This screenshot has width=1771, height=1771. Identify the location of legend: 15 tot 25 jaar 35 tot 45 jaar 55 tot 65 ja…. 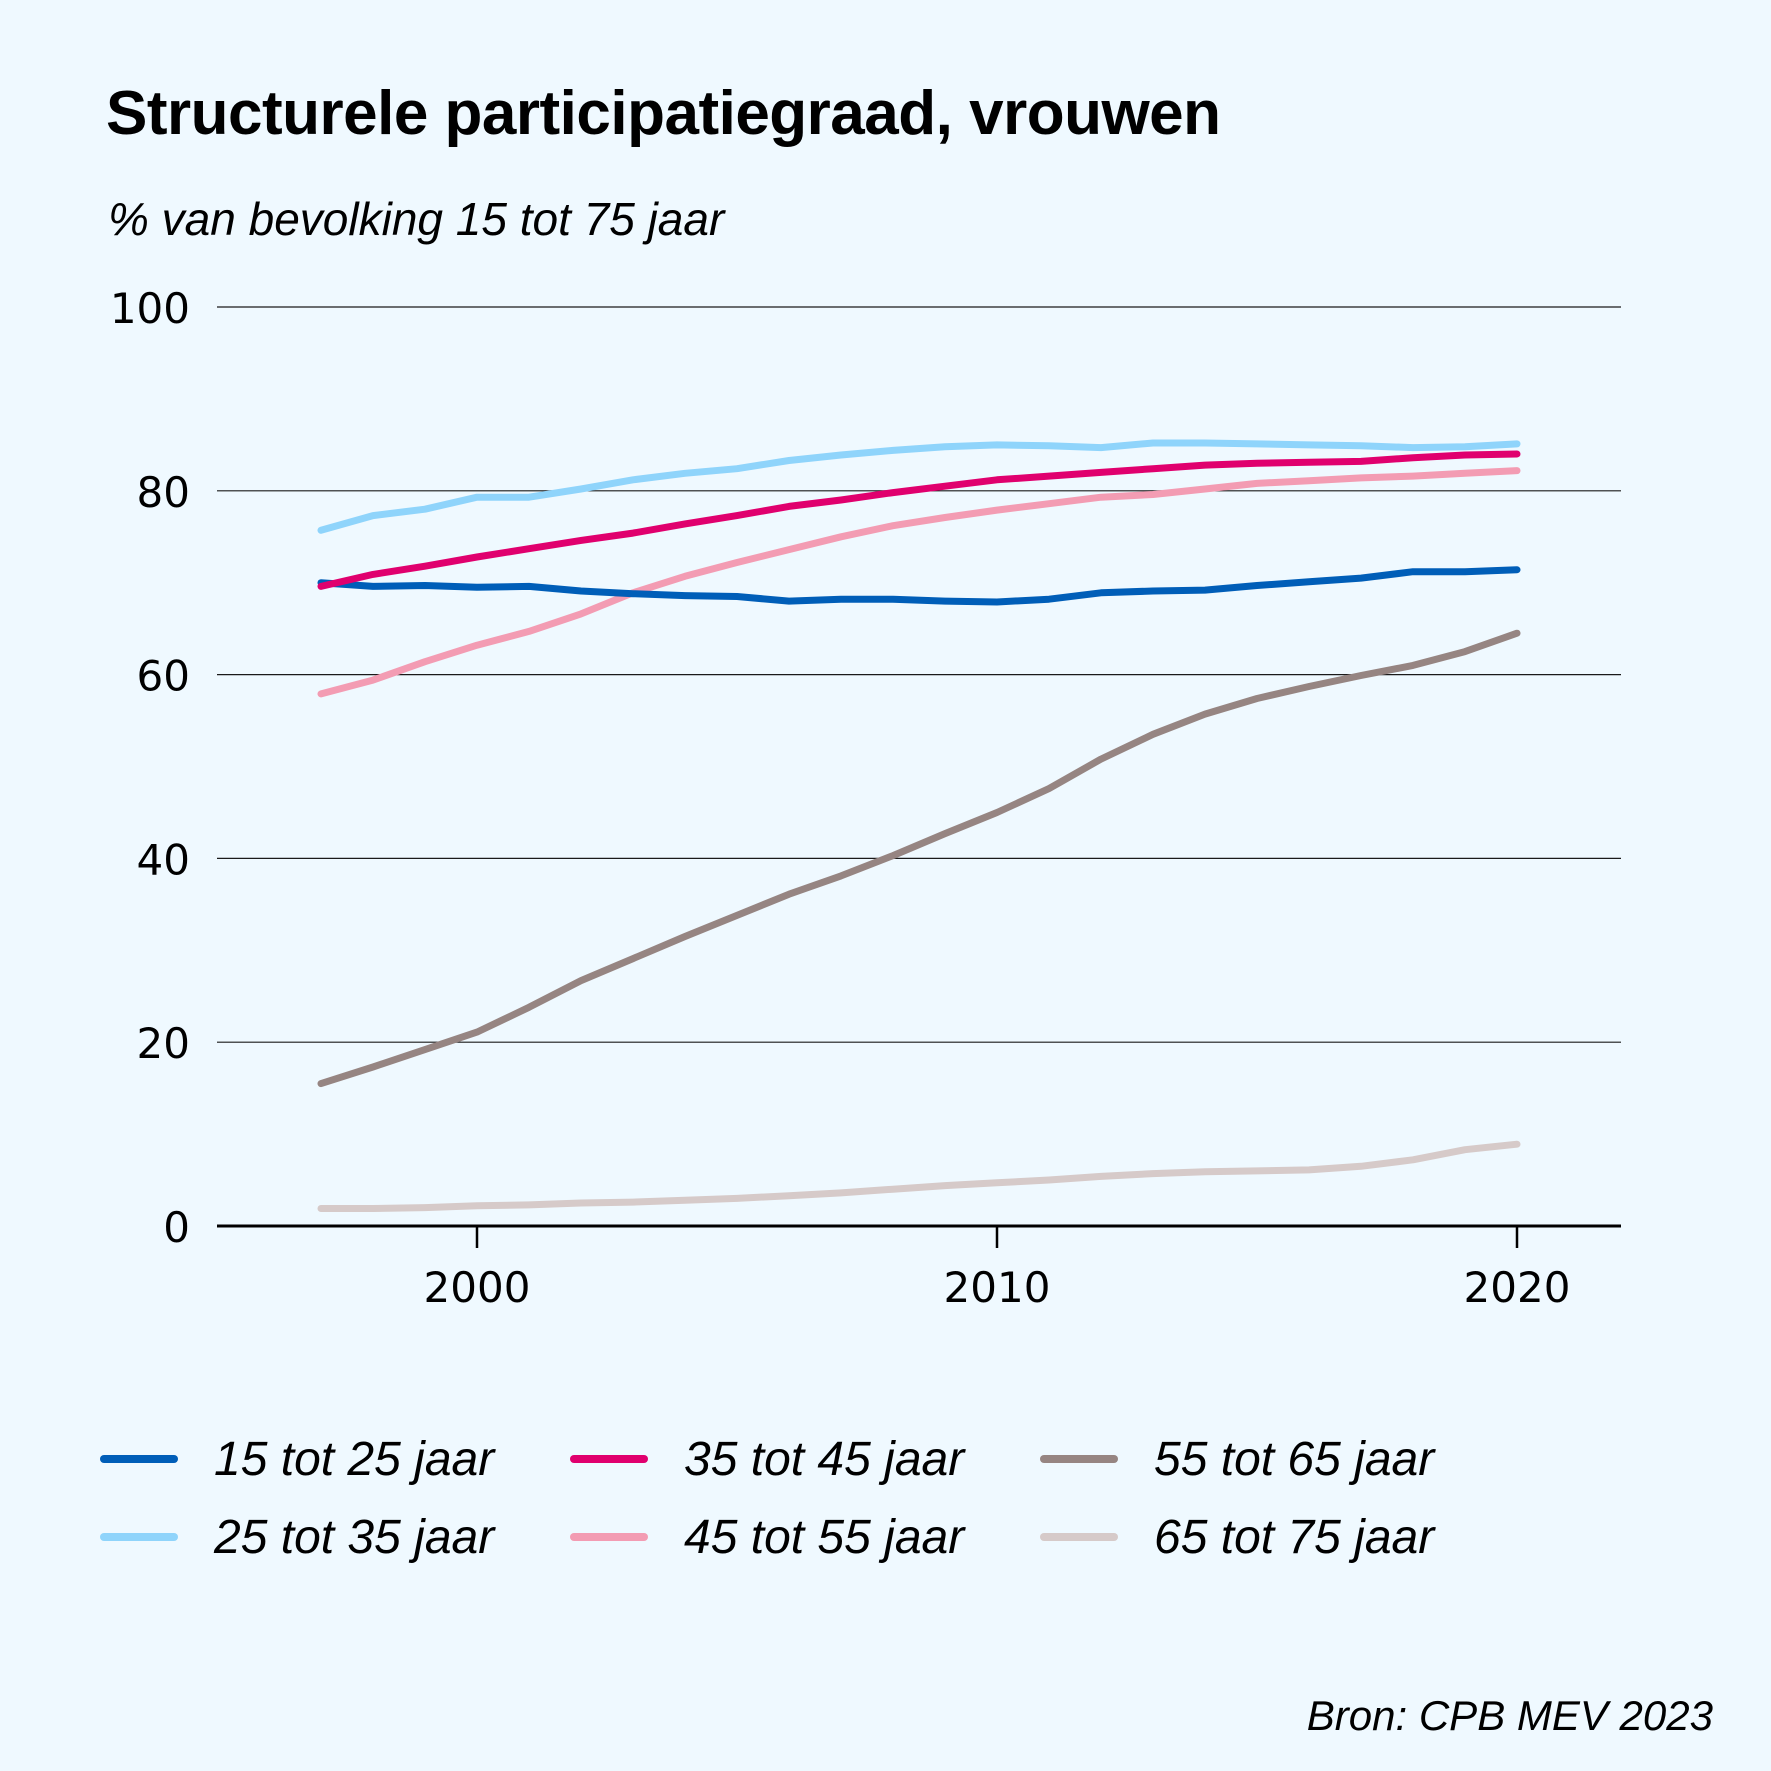
(800, 1498).